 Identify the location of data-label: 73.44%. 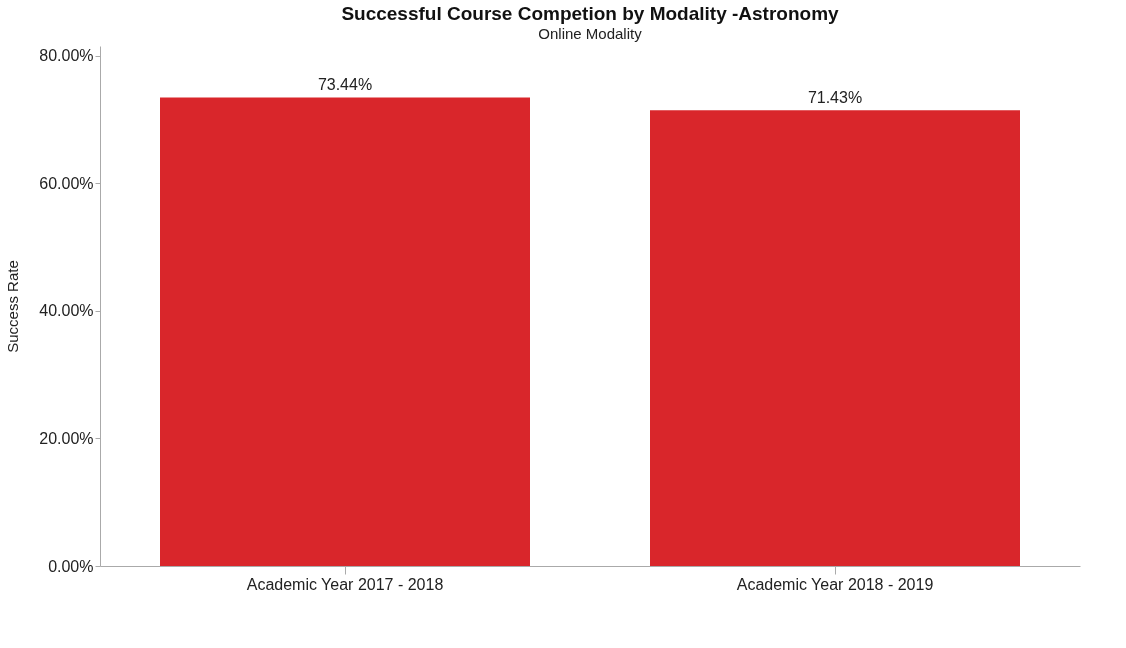
(345, 85).